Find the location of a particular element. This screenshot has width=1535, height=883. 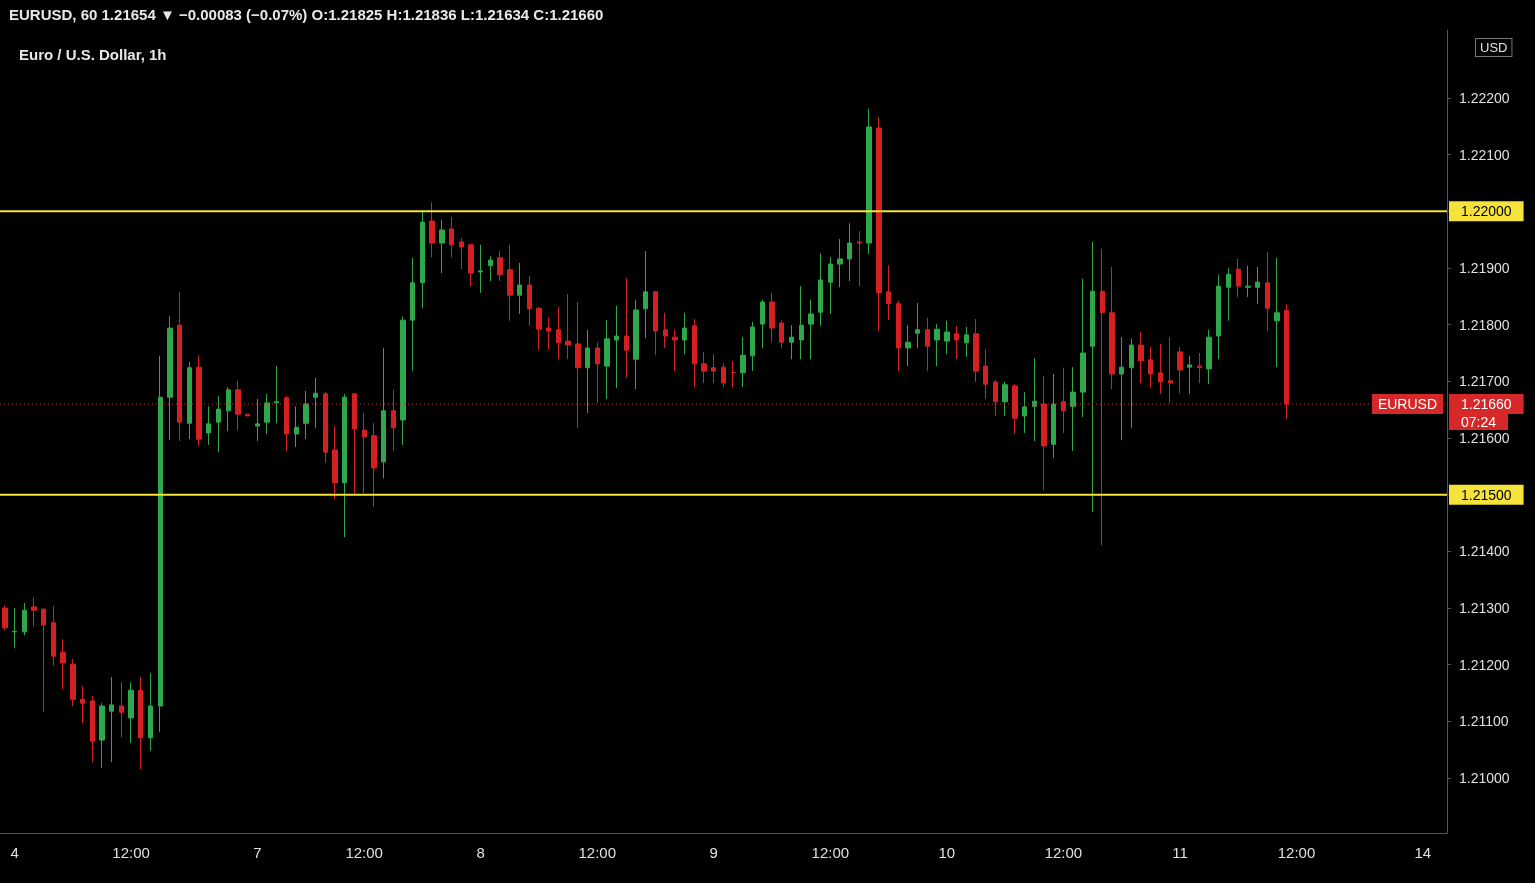

text: USD is located at coordinates (1494, 47).